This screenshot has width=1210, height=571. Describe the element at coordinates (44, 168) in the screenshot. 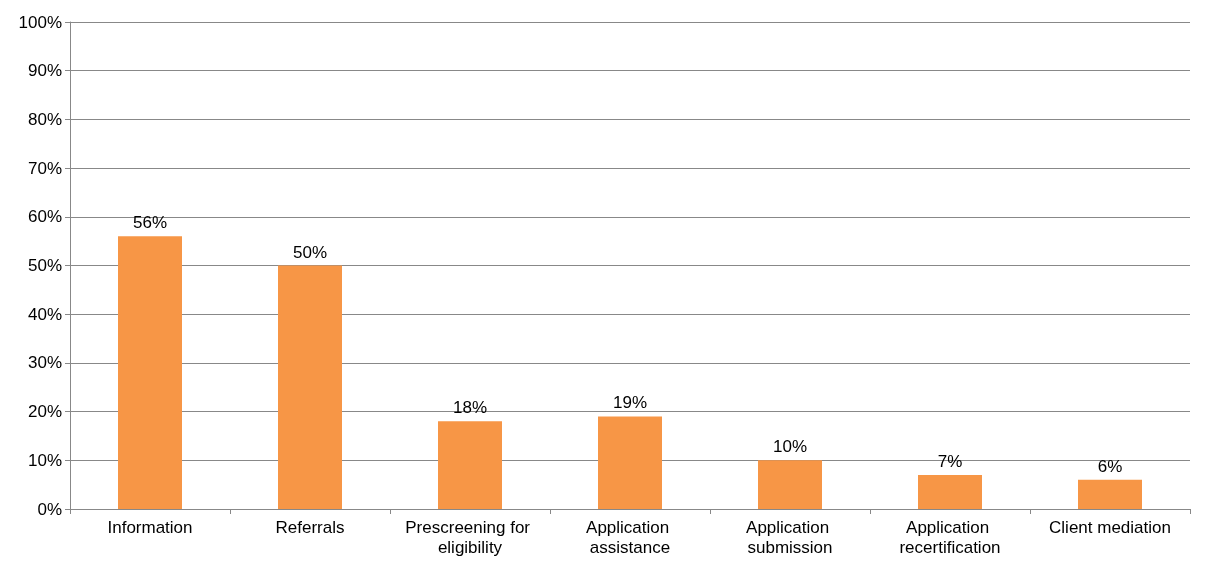

I see `y-tick-label: 70%` at that location.